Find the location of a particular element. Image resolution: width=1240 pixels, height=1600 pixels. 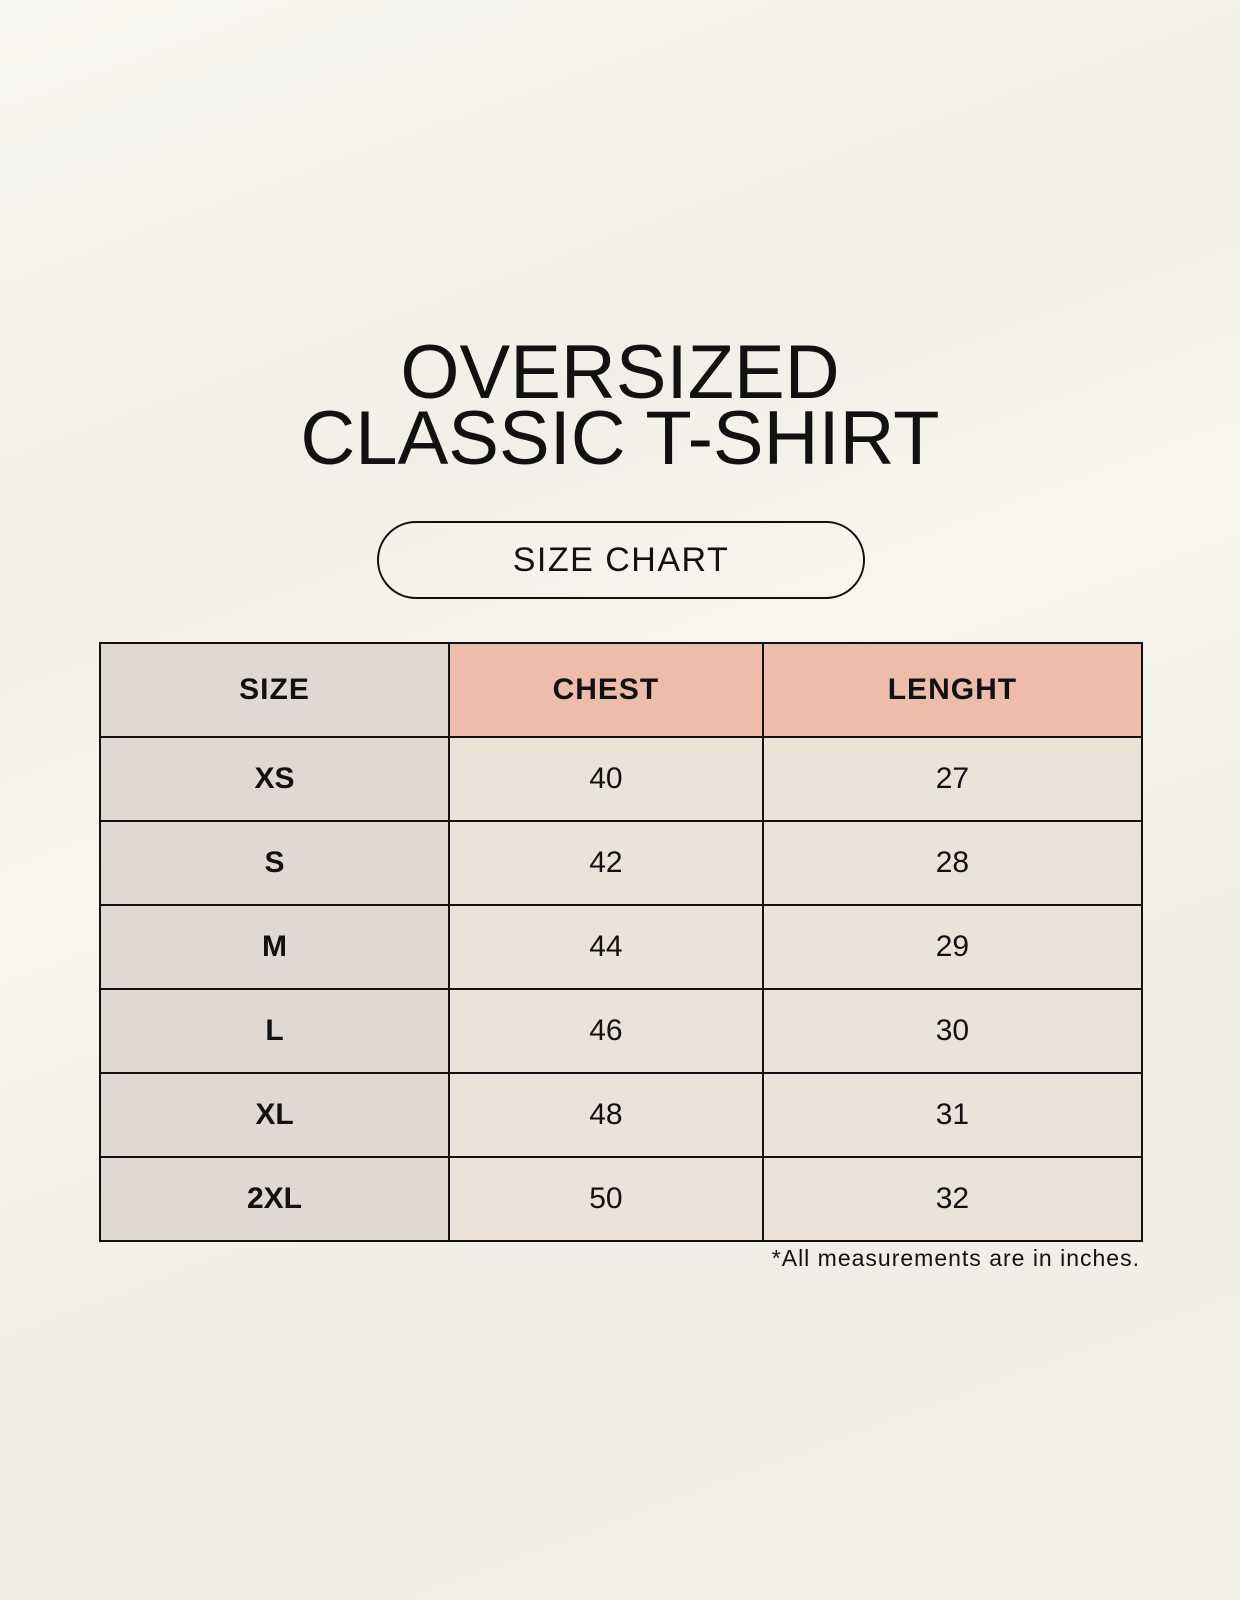

table-row: XS 40 27 is located at coordinates (621, 779).